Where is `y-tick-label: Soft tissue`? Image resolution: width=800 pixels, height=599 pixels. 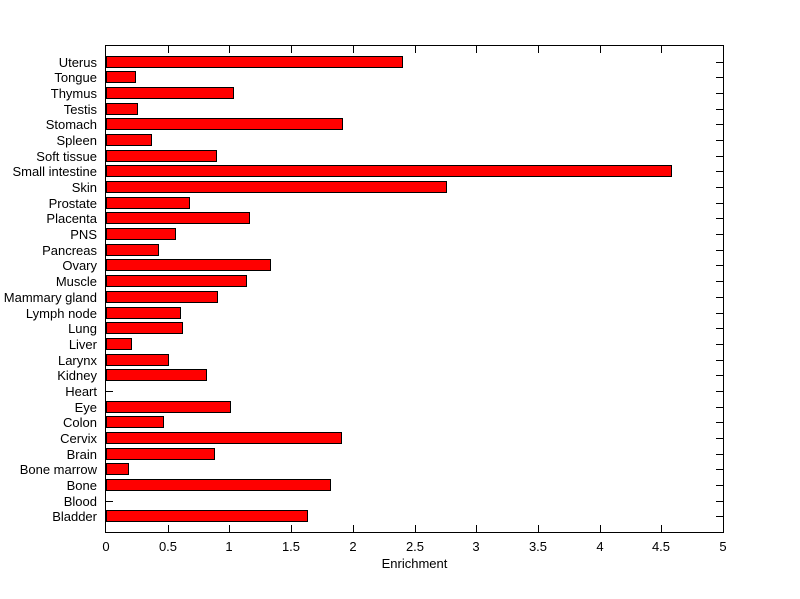
y-tick-label: Soft tissue is located at coordinates (66, 156).